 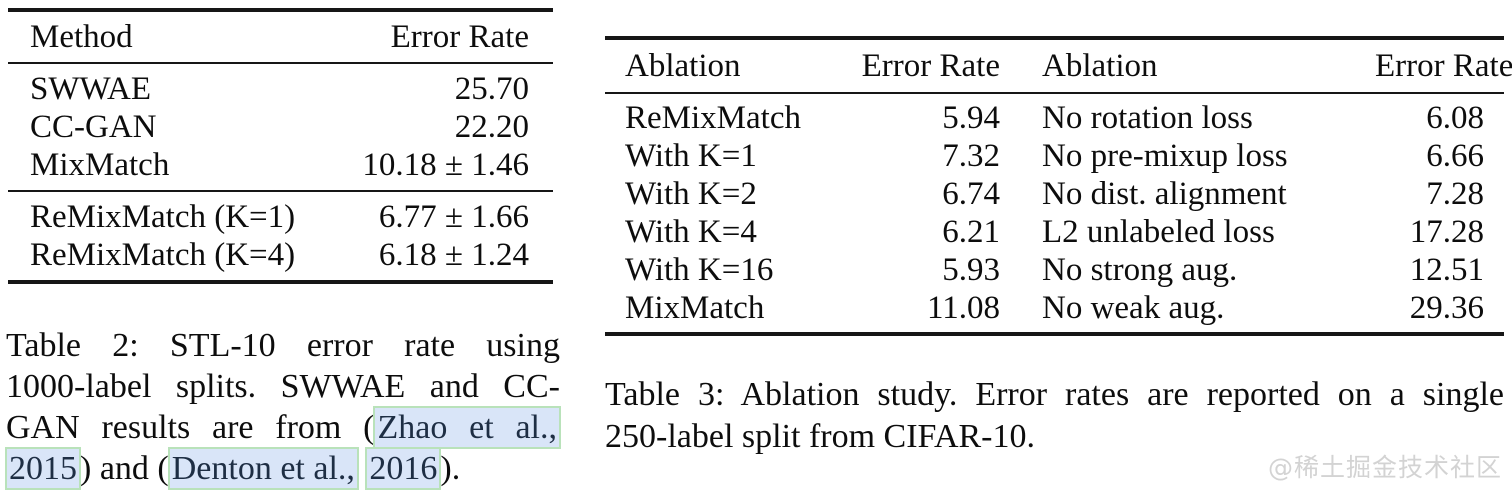 I want to click on error-rate-cell: 29.36, so click(x=1446, y=308).